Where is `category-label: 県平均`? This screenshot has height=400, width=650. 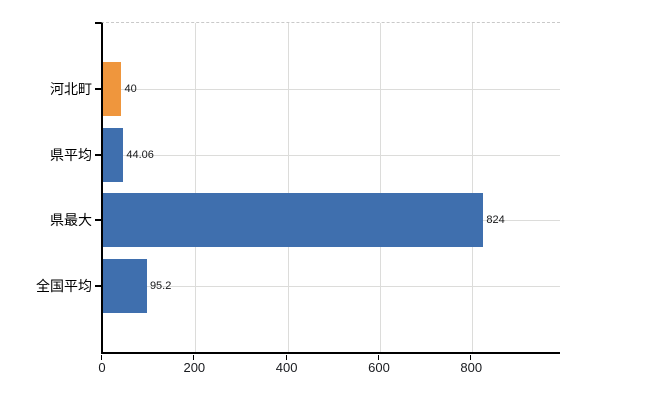
category-label: 県平均 is located at coordinates (71, 154).